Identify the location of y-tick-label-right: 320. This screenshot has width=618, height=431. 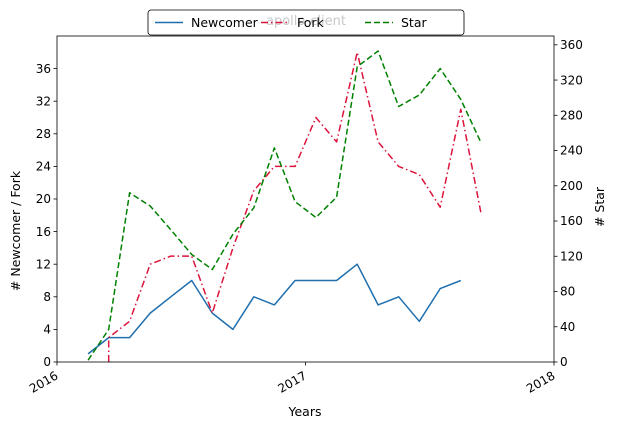
(571, 80).